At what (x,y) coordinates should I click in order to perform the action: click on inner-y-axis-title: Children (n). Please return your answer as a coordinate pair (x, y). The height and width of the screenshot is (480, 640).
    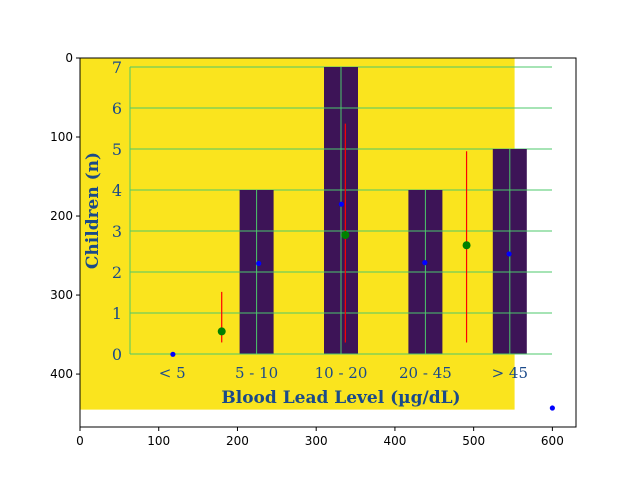
    Looking at the image, I should click on (93, 210).